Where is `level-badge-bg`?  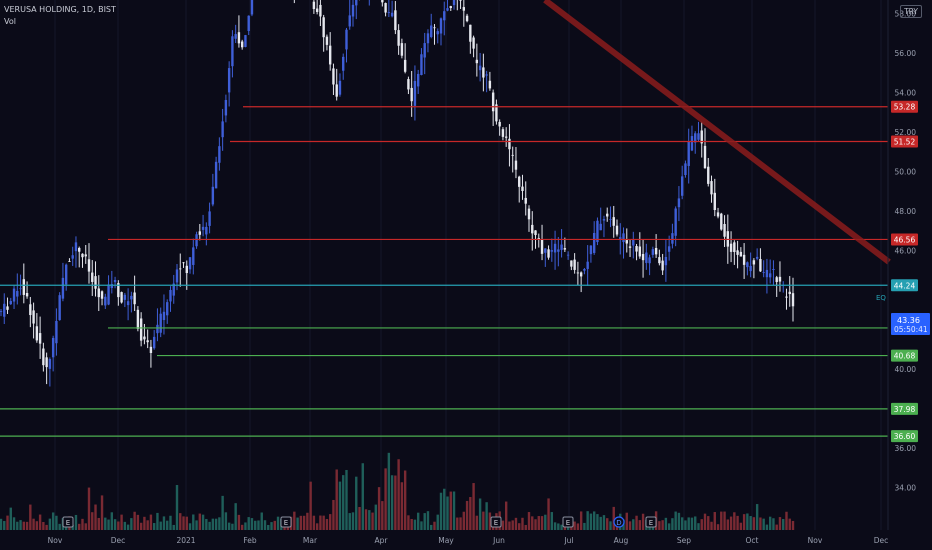
level-badge-bg is located at coordinates (904, 141).